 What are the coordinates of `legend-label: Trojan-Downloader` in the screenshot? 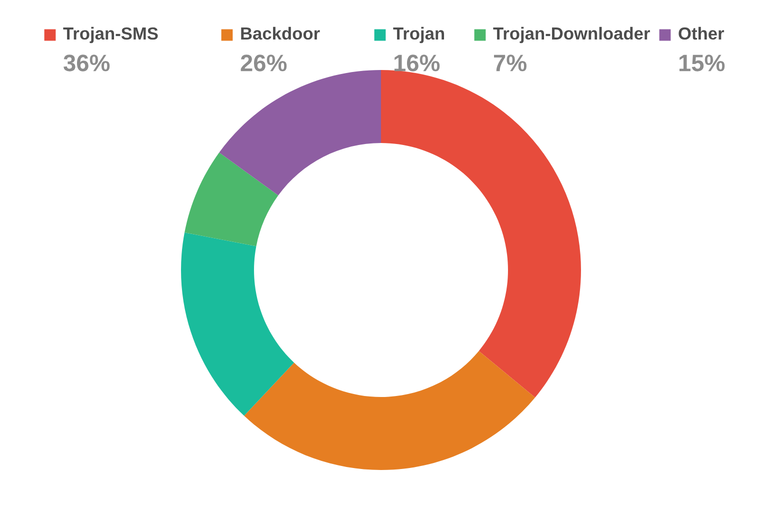 It's located at (571, 35).